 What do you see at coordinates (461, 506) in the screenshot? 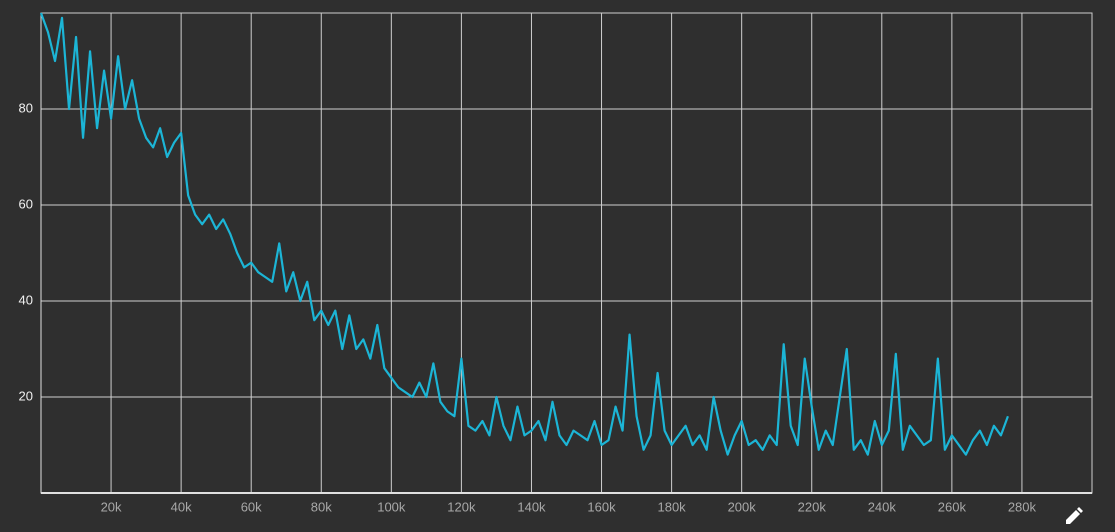
I see `x-tick-label: 120k` at bounding box center [461, 506].